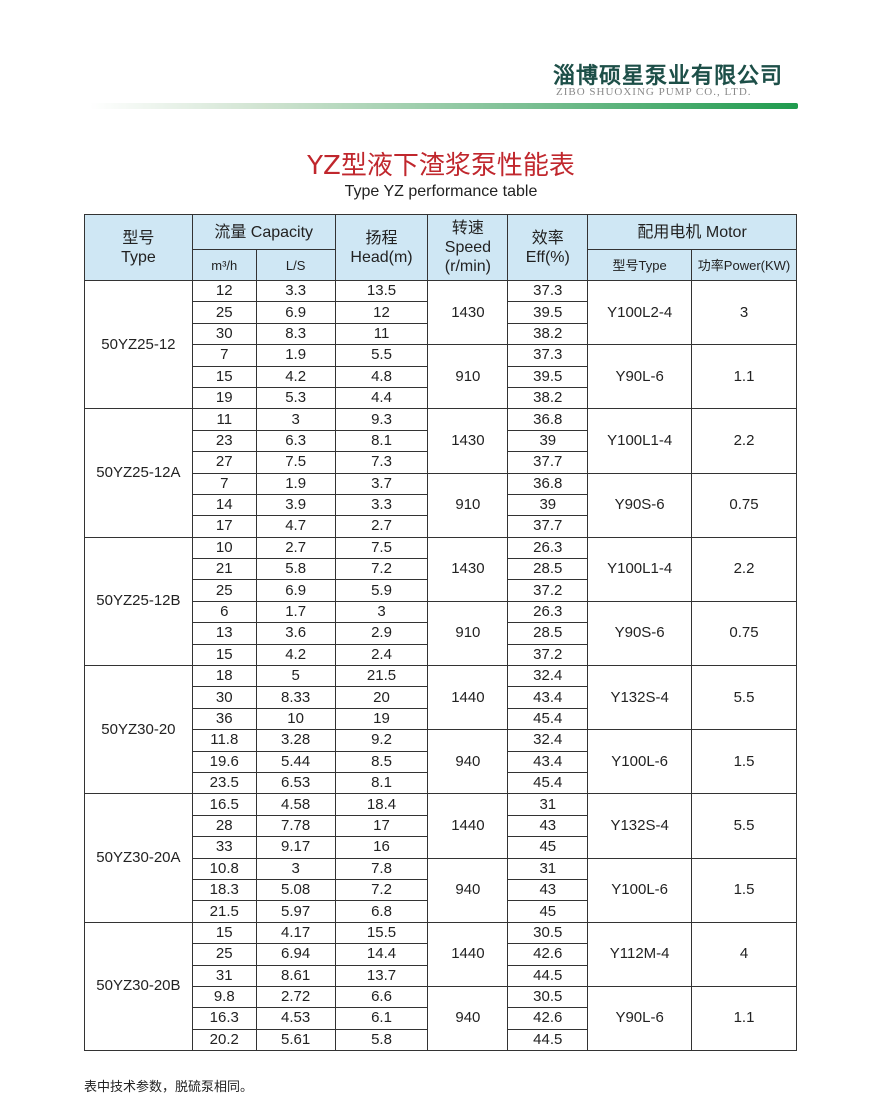 This screenshot has width=882, height=1108. I want to click on eff-cell: 37.7, so click(548, 526).